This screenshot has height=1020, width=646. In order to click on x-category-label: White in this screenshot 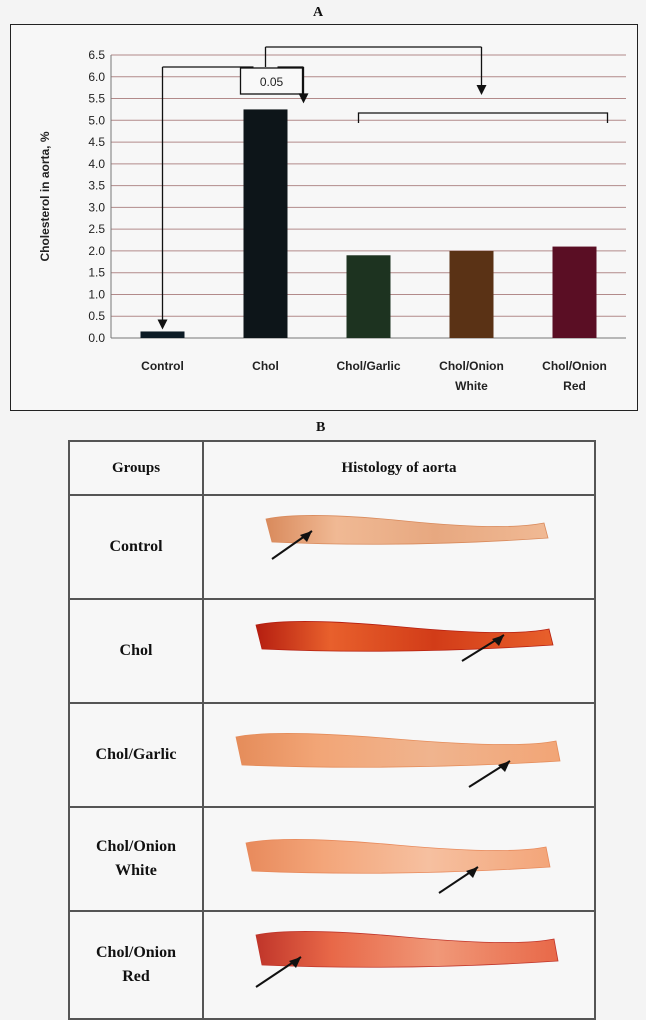, I will do `click(471, 386)`.